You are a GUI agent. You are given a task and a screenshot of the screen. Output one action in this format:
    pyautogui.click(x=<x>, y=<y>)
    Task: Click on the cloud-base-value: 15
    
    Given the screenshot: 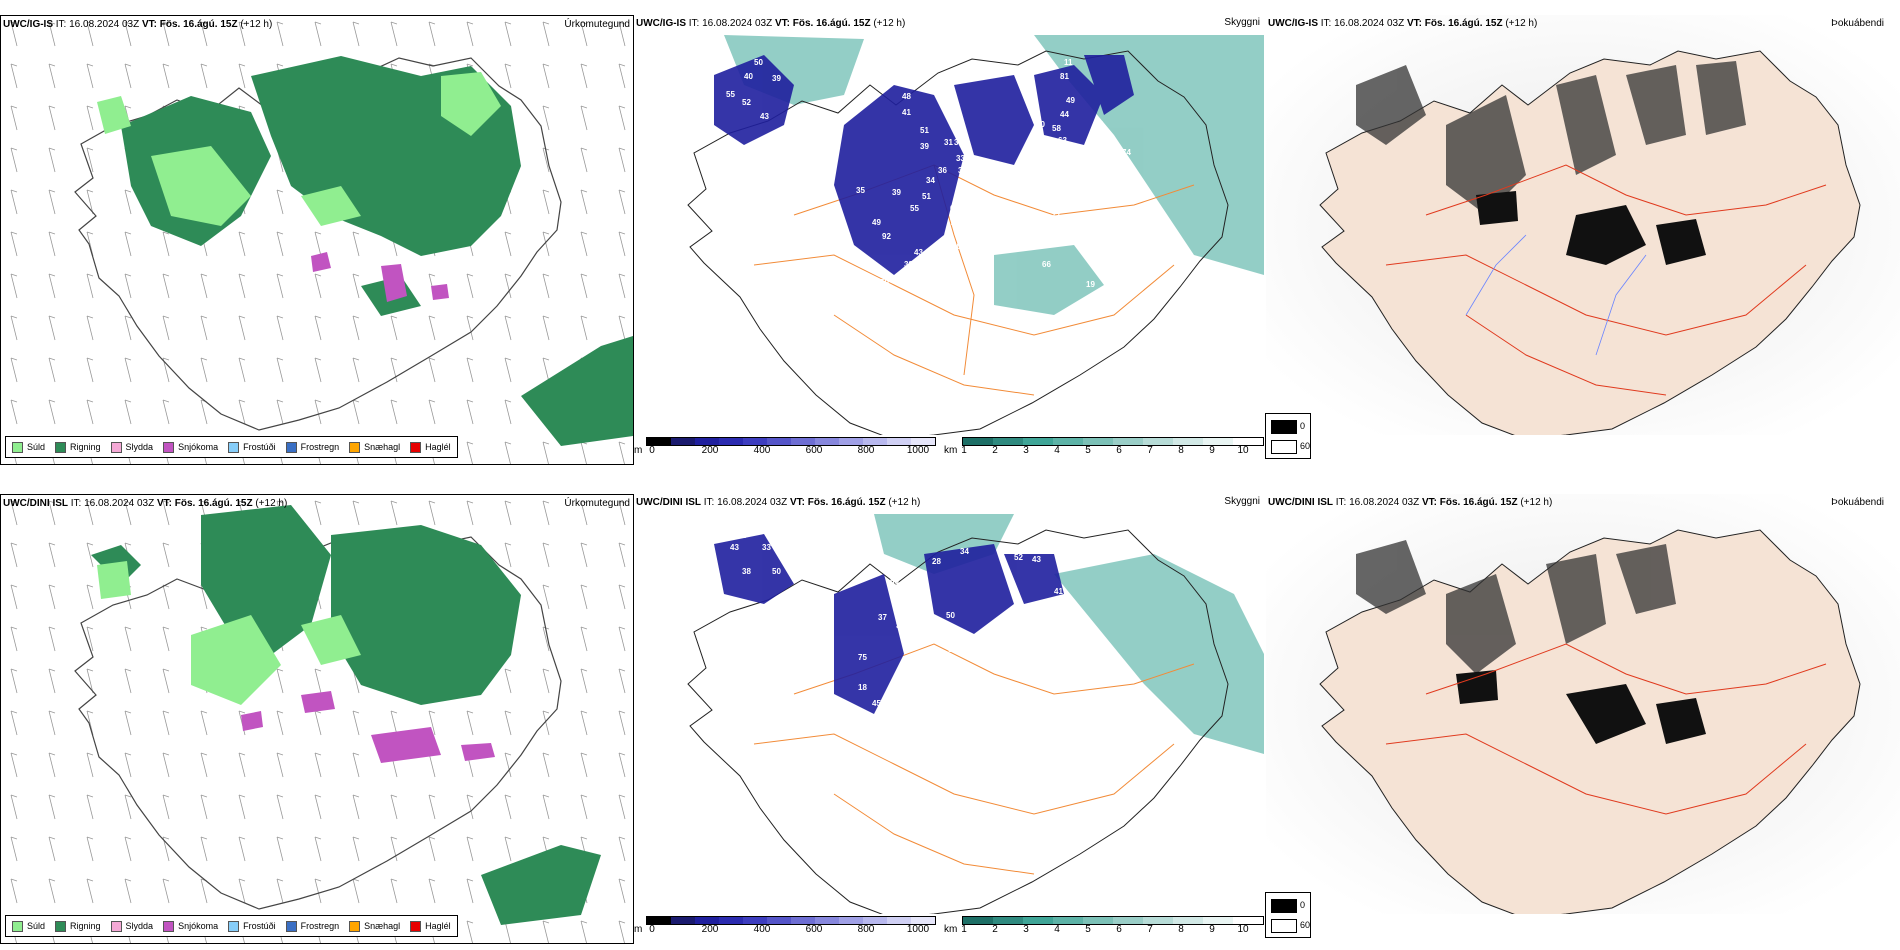 What is the action you would take?
    pyautogui.click(x=1092, y=162)
    